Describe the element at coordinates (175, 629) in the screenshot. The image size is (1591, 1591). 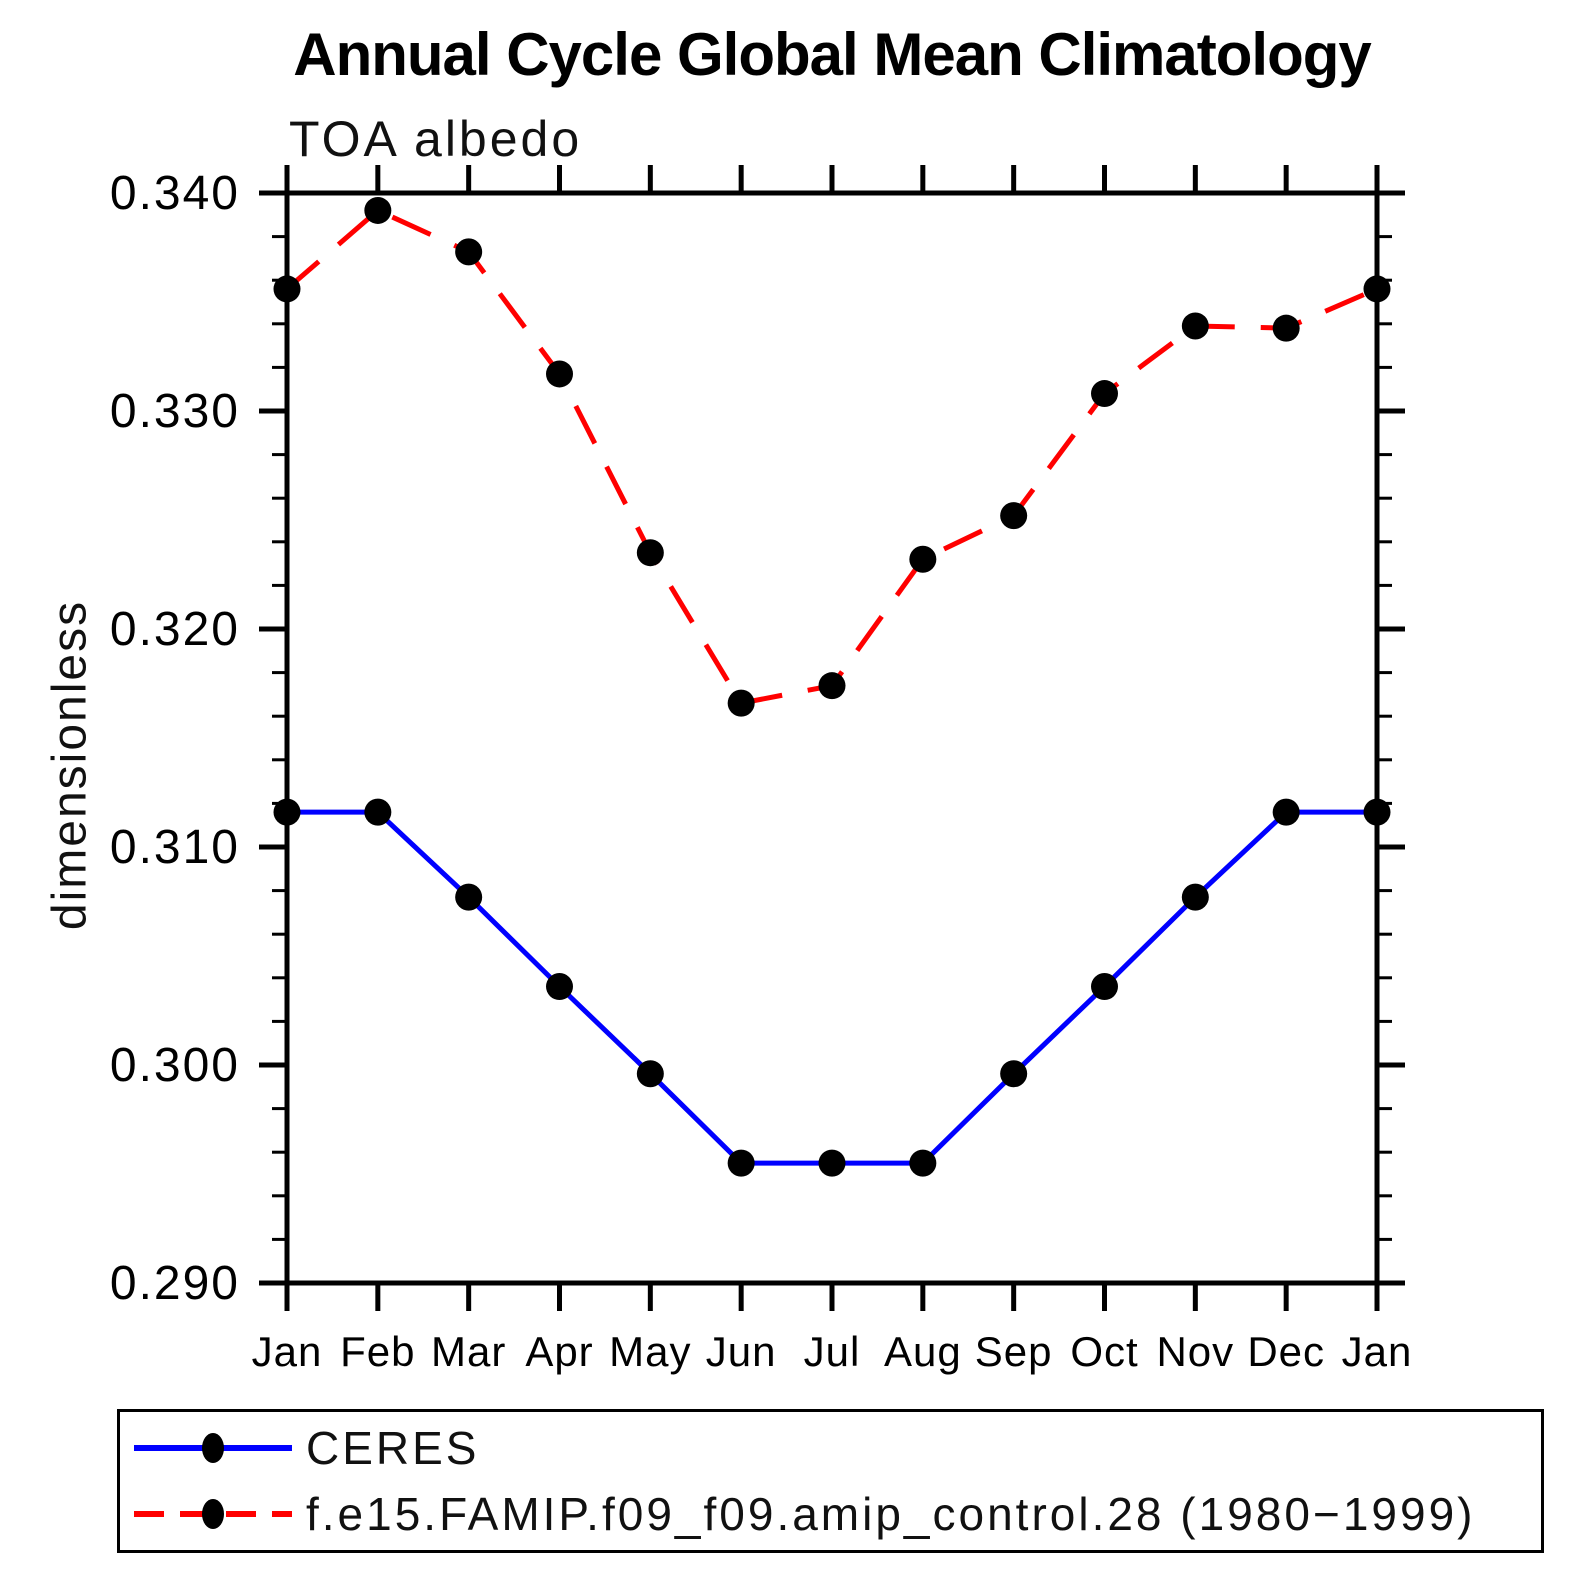
I see `y-tick-label: 0.320` at that location.